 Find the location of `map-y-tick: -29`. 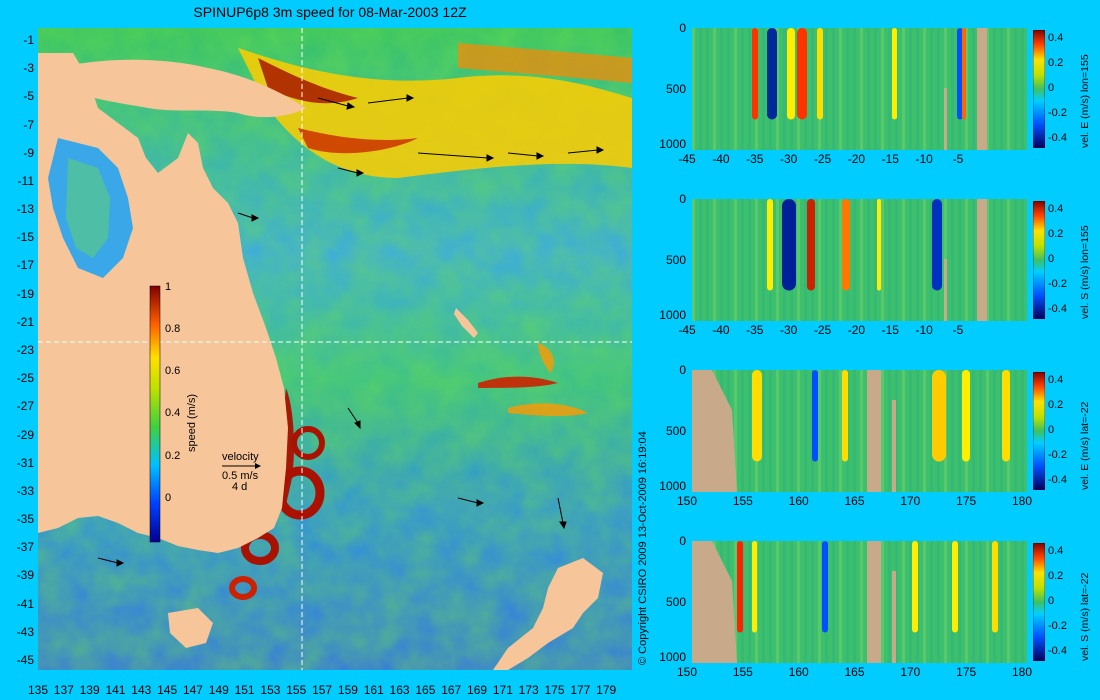

map-y-tick: -29 is located at coordinates (25, 434).